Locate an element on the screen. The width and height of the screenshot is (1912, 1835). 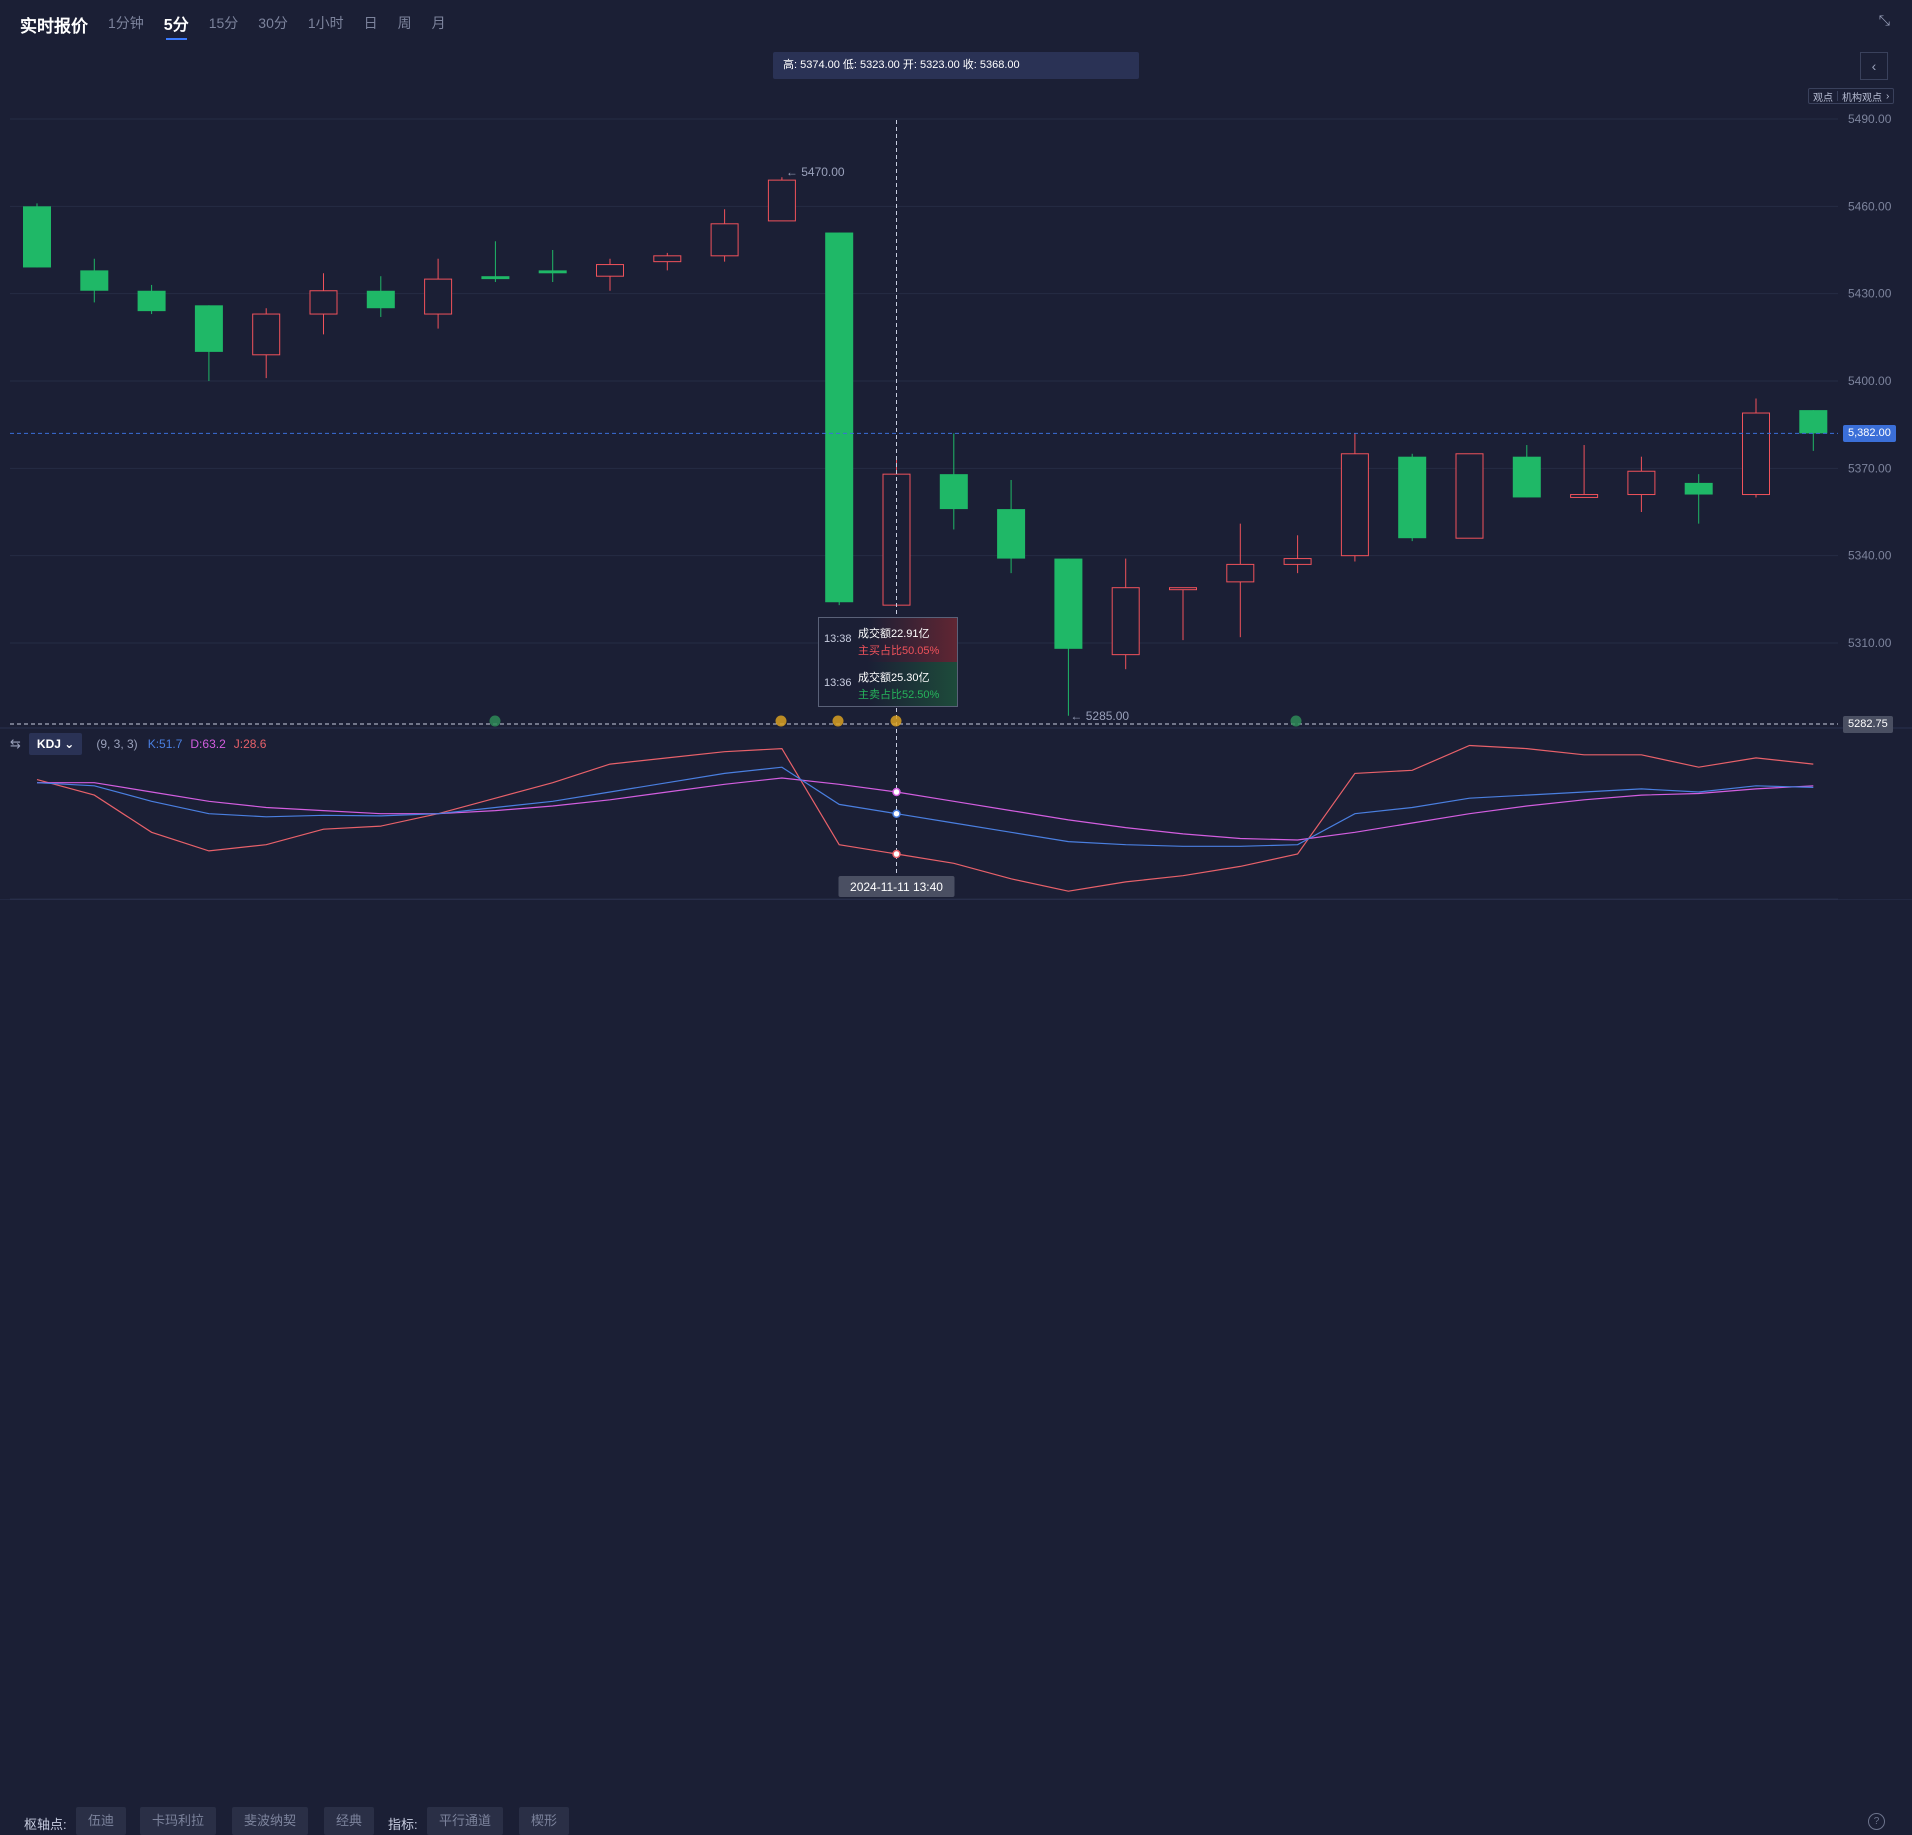
kdj-d-value: D:63.2 is located at coordinates (208, 744).